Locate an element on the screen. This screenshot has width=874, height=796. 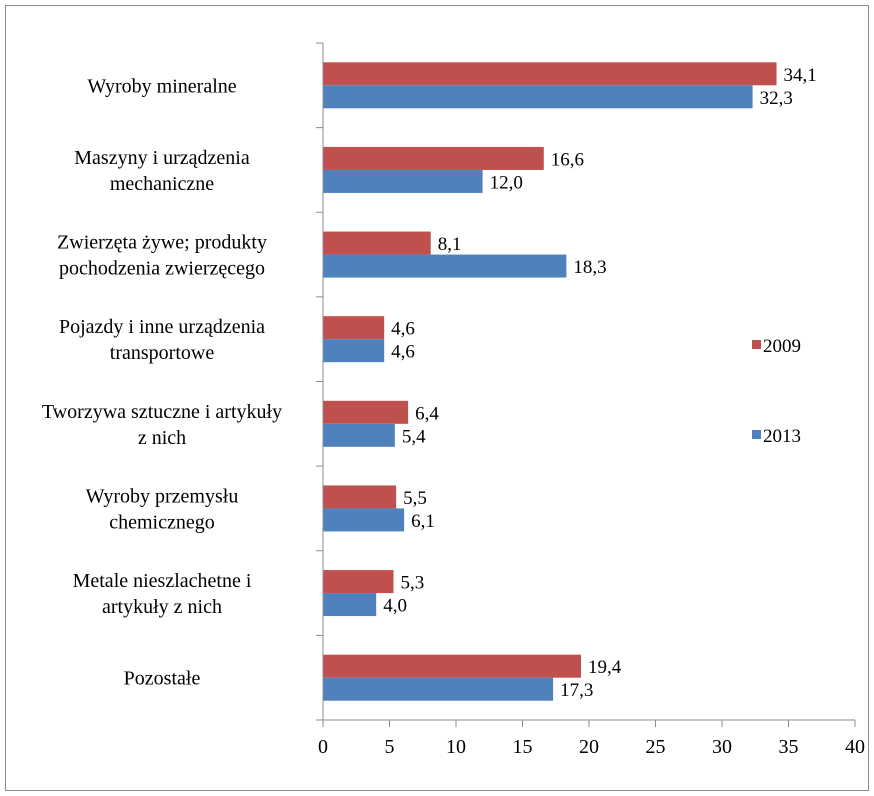
legend-label-2013: 2013 is located at coordinates (782, 436).